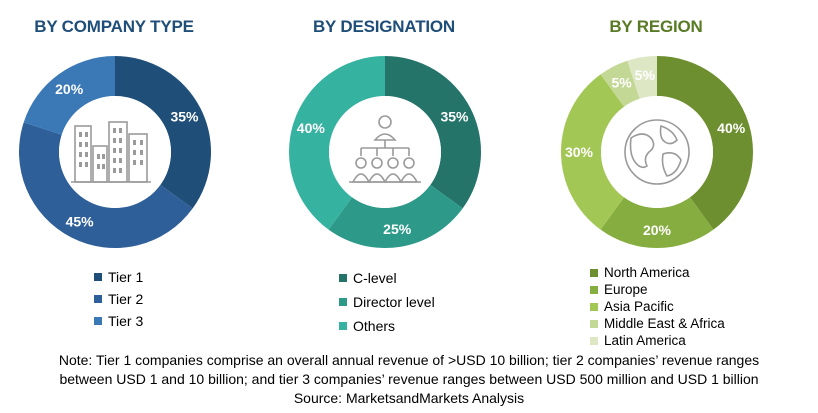 The image size is (818, 413). I want to click on slice-europe, so click(657, 223).